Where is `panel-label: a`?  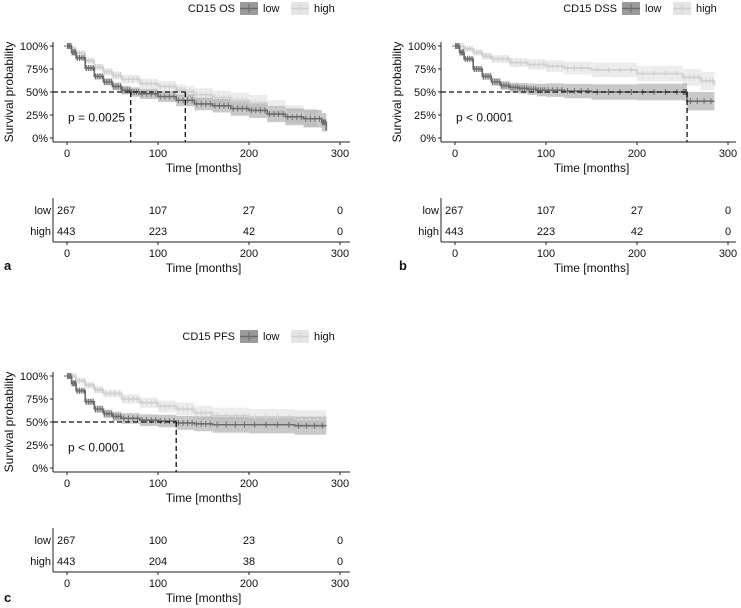 panel-label: a is located at coordinates (8, 265).